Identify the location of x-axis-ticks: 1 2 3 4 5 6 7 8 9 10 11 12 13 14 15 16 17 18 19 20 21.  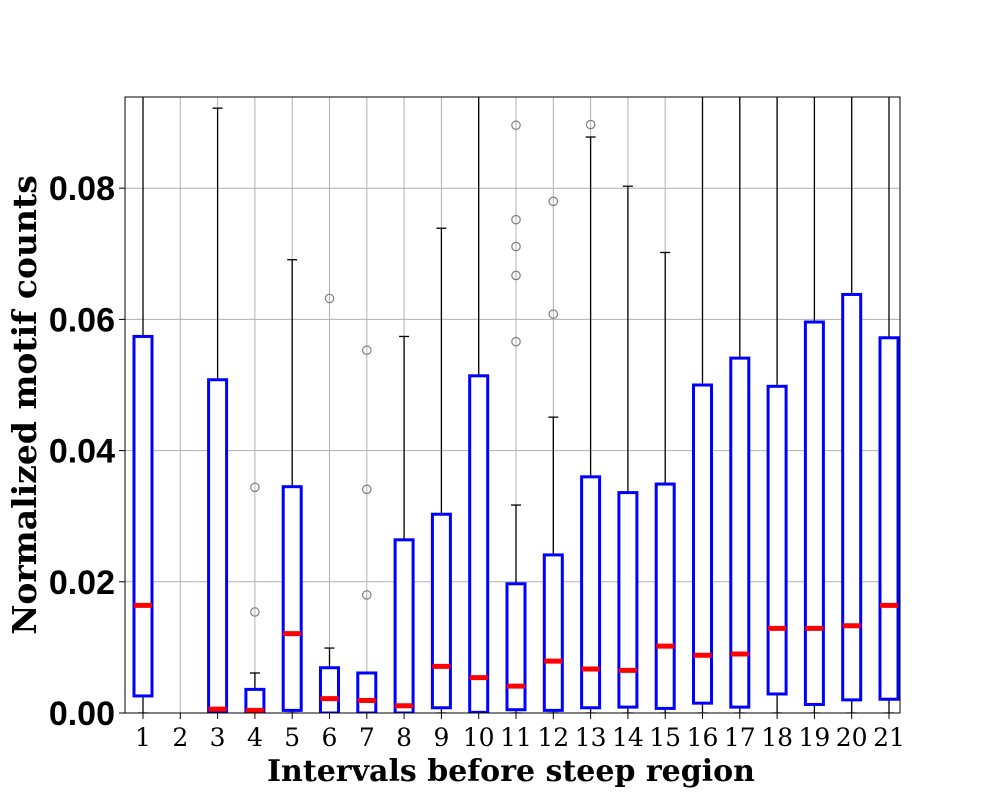
(520, 732).